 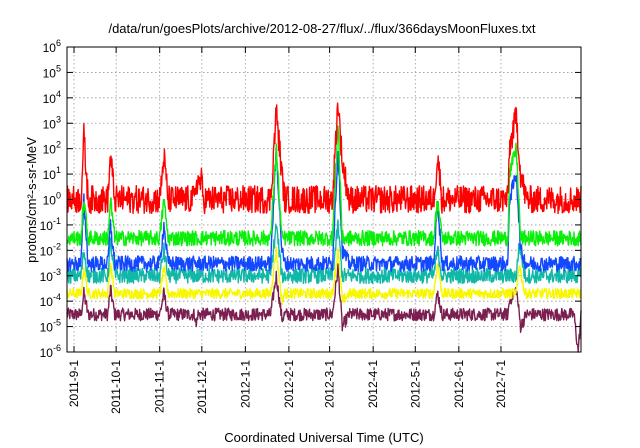 What do you see at coordinates (52, 173) in the screenshot?
I see `y-tick-label: 10¹` at bounding box center [52, 173].